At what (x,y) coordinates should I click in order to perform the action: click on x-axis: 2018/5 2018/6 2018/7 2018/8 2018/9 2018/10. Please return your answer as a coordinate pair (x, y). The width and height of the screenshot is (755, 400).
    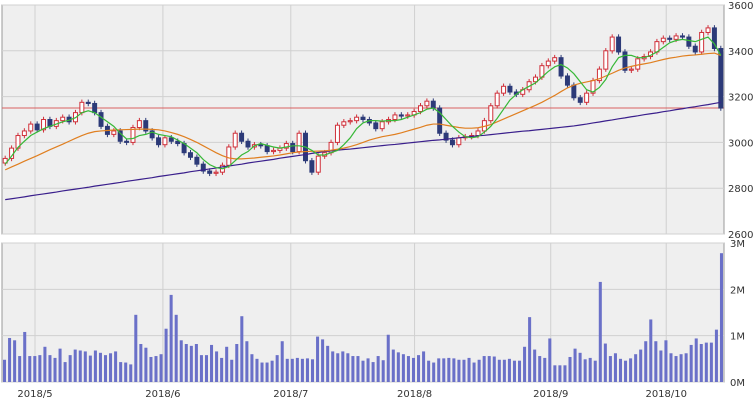
    Looking at the image, I should click on (352, 394).